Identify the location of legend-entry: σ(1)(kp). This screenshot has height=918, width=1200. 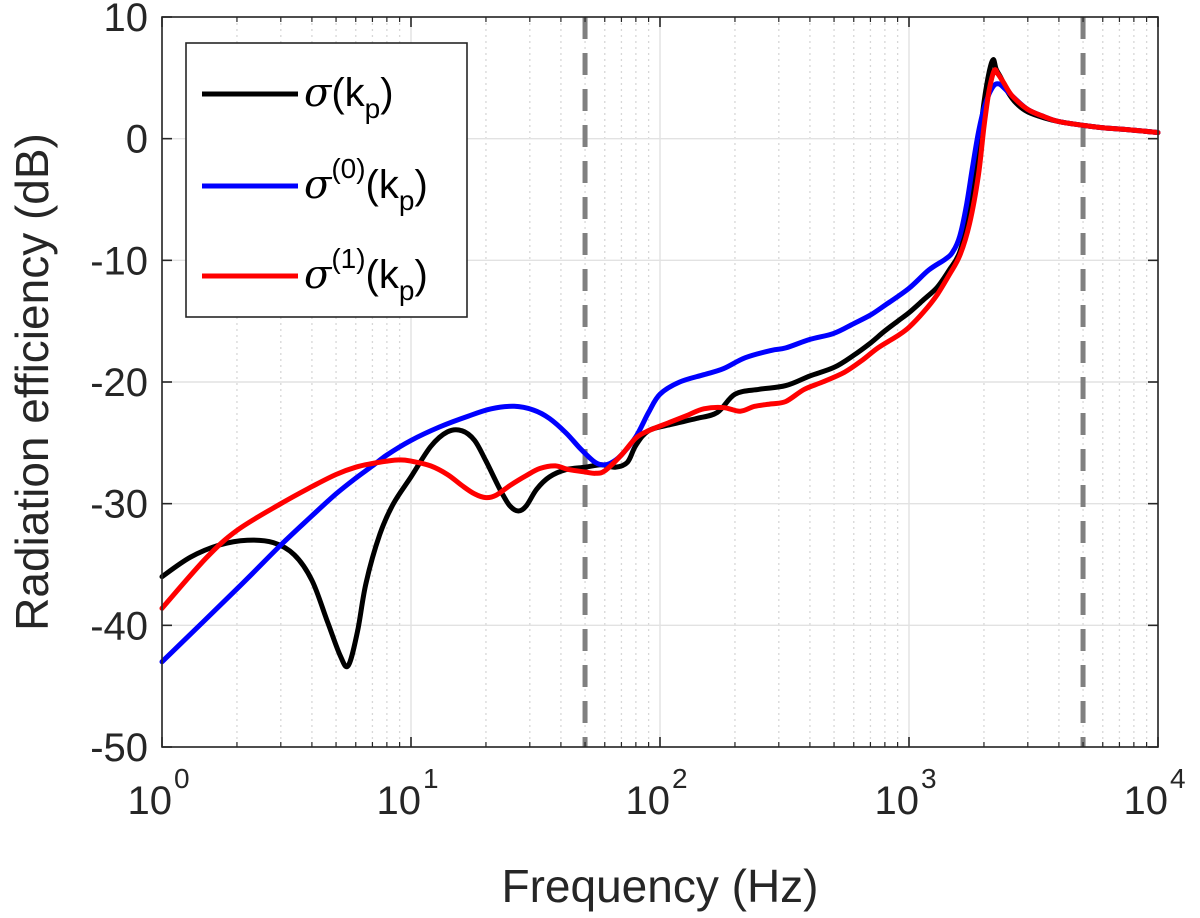
(315, 274).